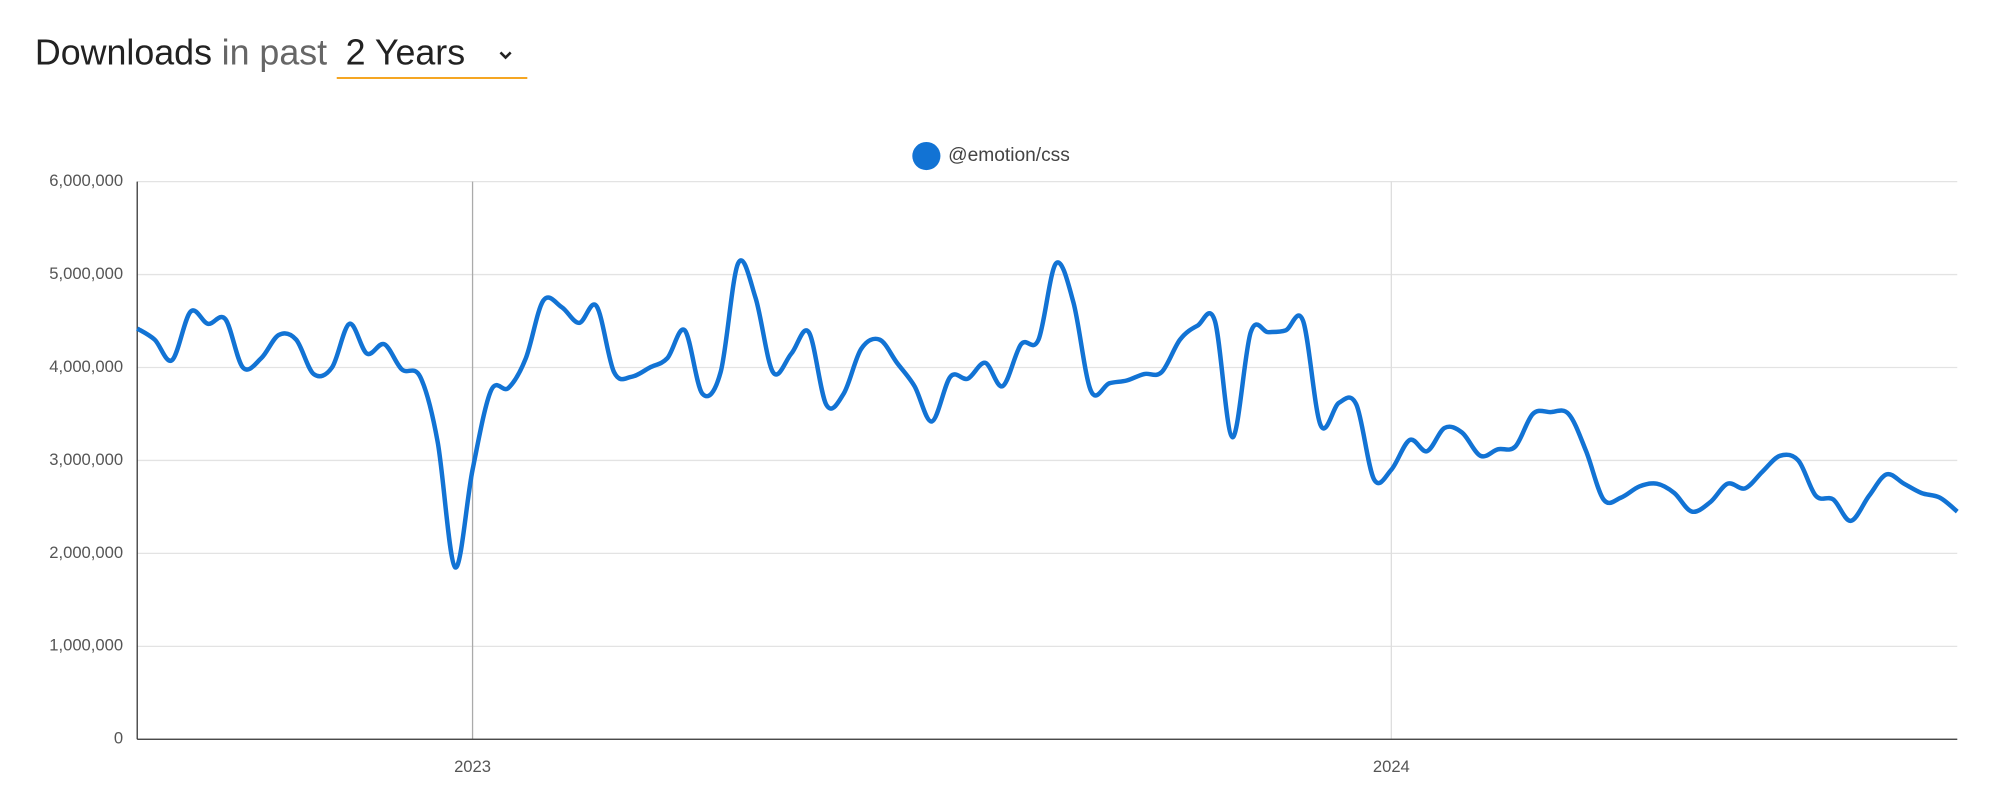  I want to click on x-tick-label: 2024, so click(1391, 766).